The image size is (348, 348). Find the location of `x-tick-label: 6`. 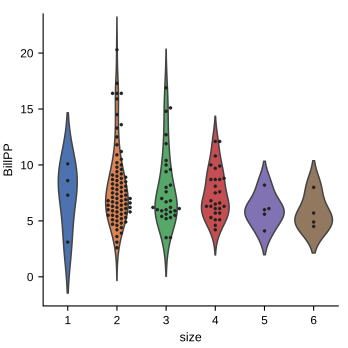

x-tick-label: 6 is located at coordinates (313, 320).